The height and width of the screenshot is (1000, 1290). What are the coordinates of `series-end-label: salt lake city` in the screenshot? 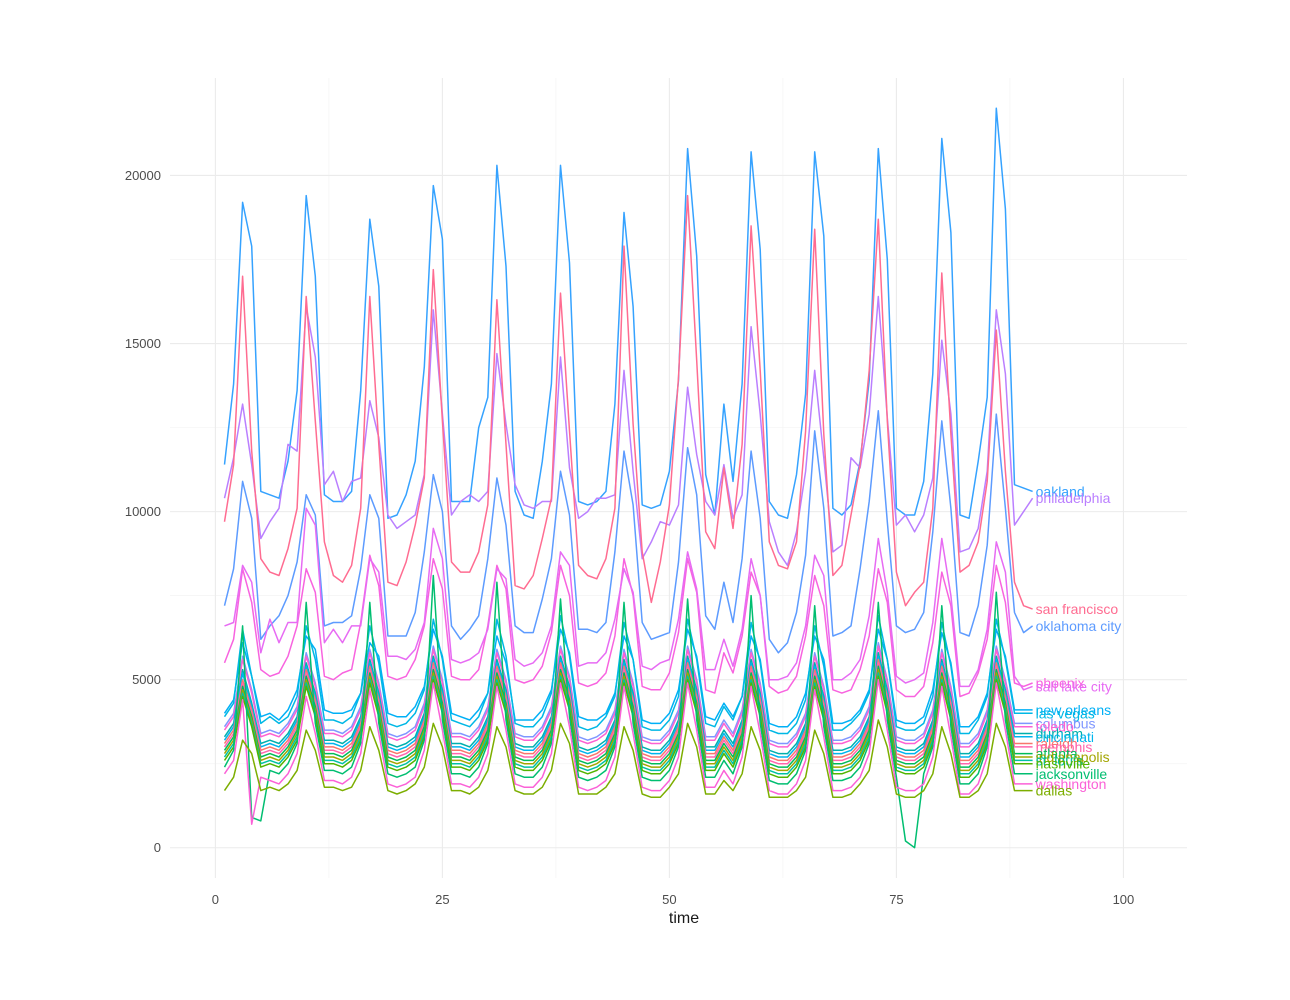 It's located at (1074, 686).